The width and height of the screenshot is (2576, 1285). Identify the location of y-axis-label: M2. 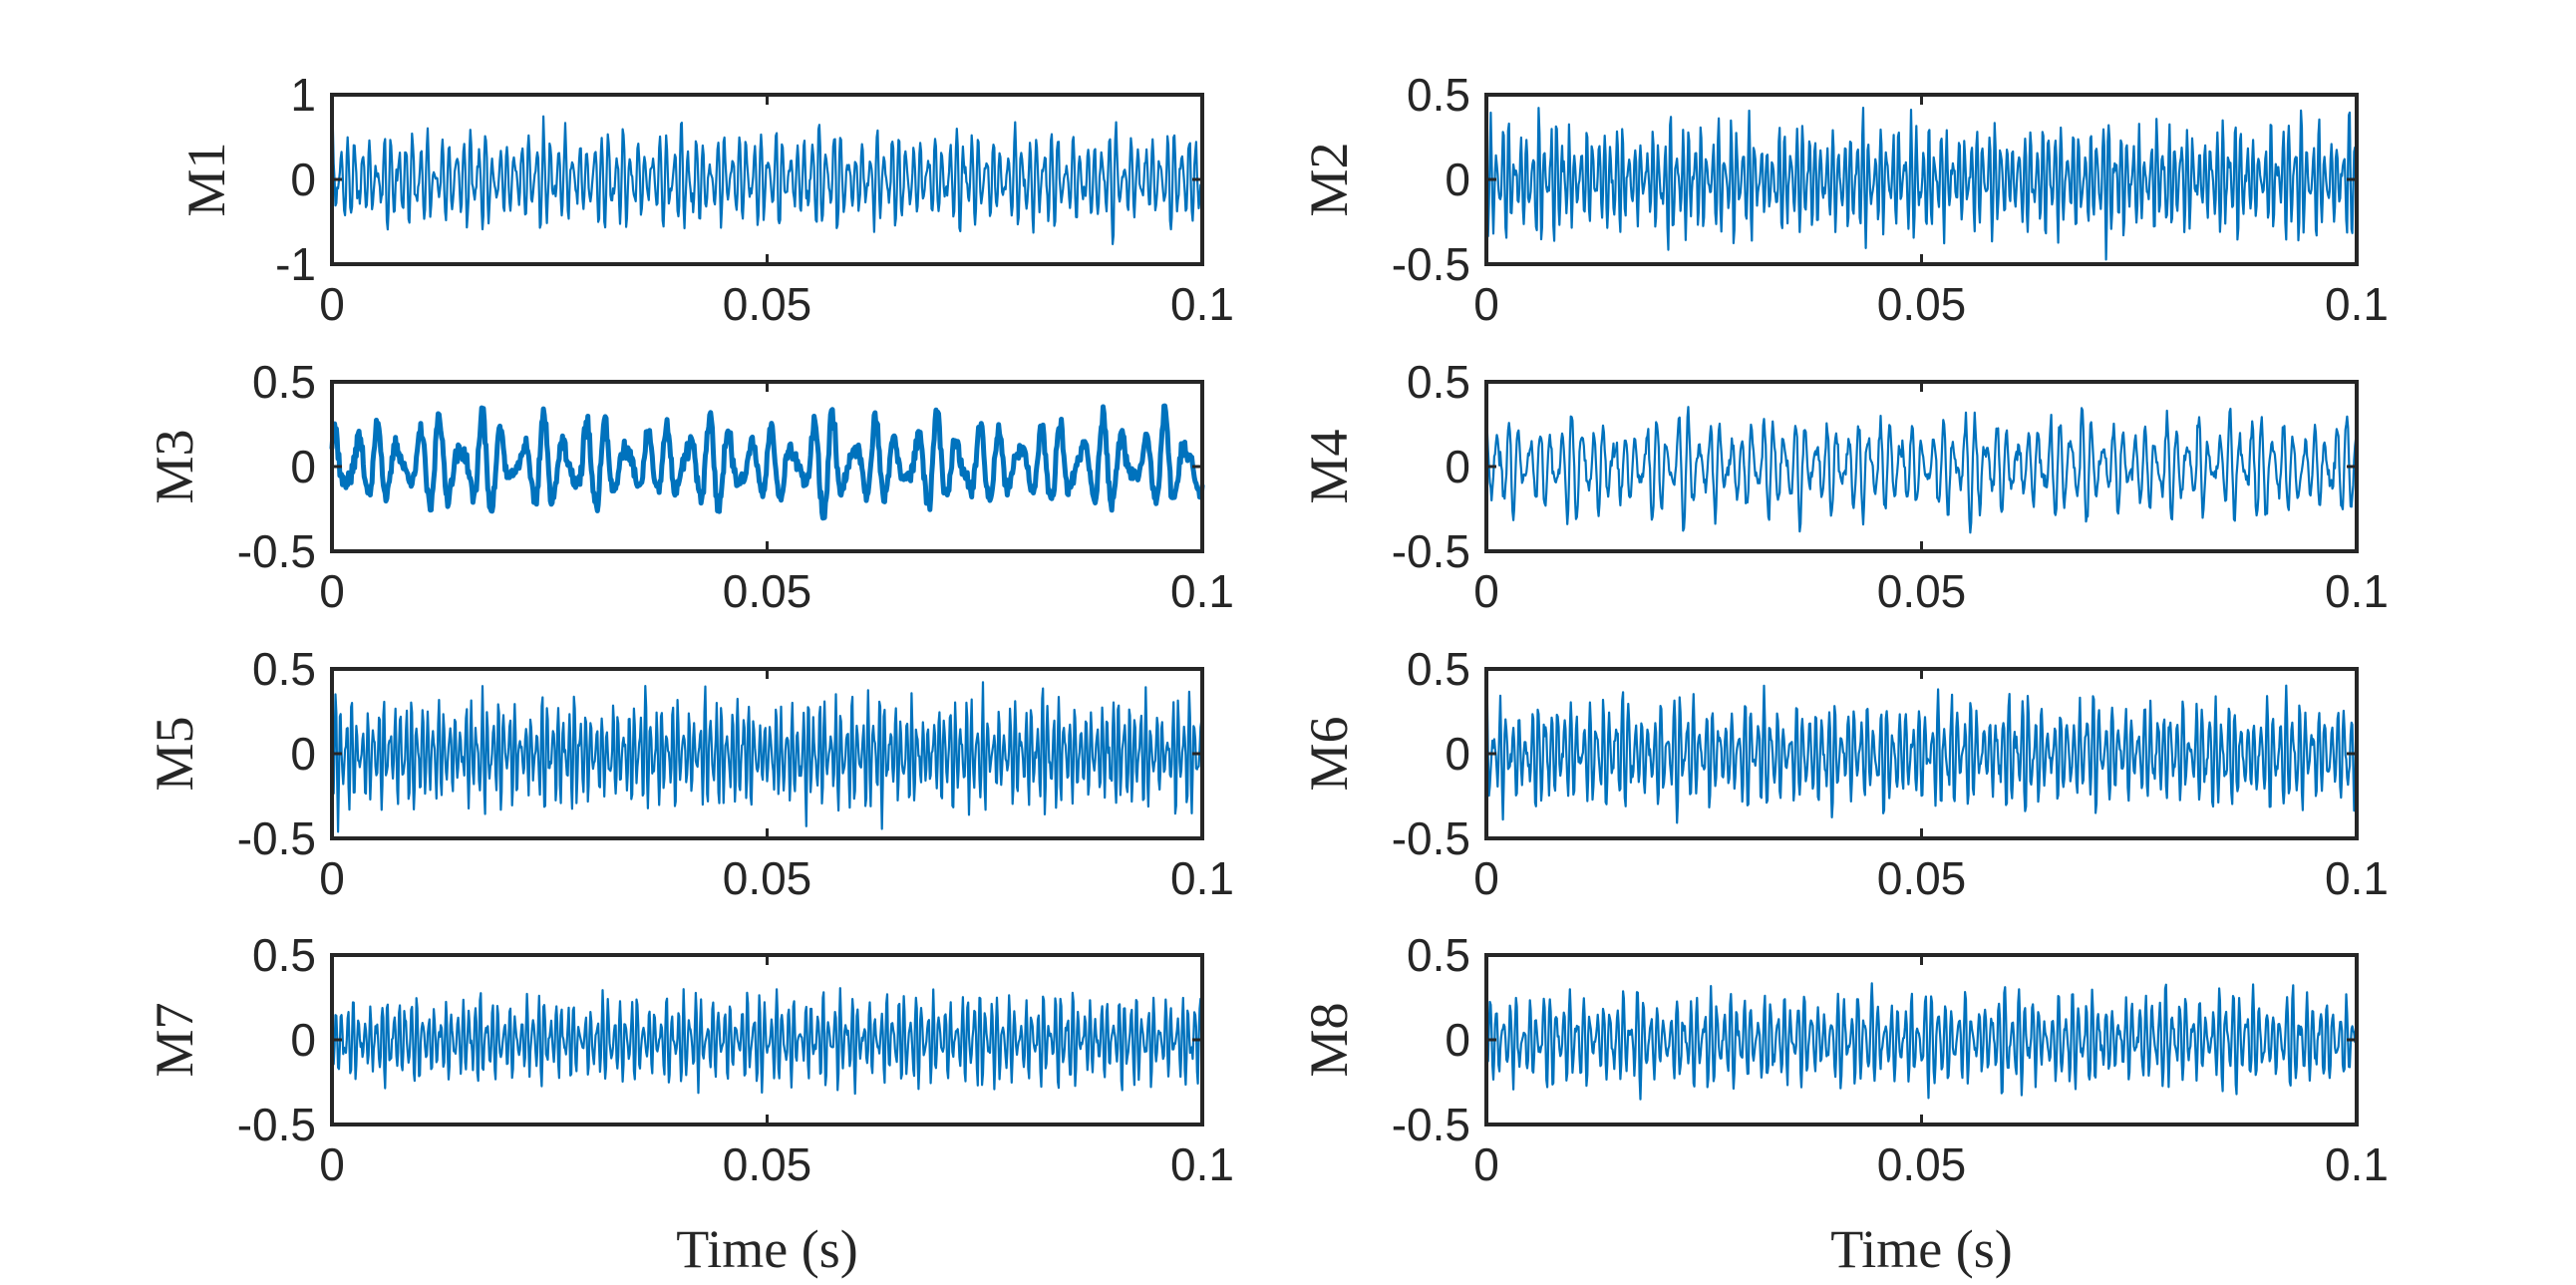
(1329, 179).